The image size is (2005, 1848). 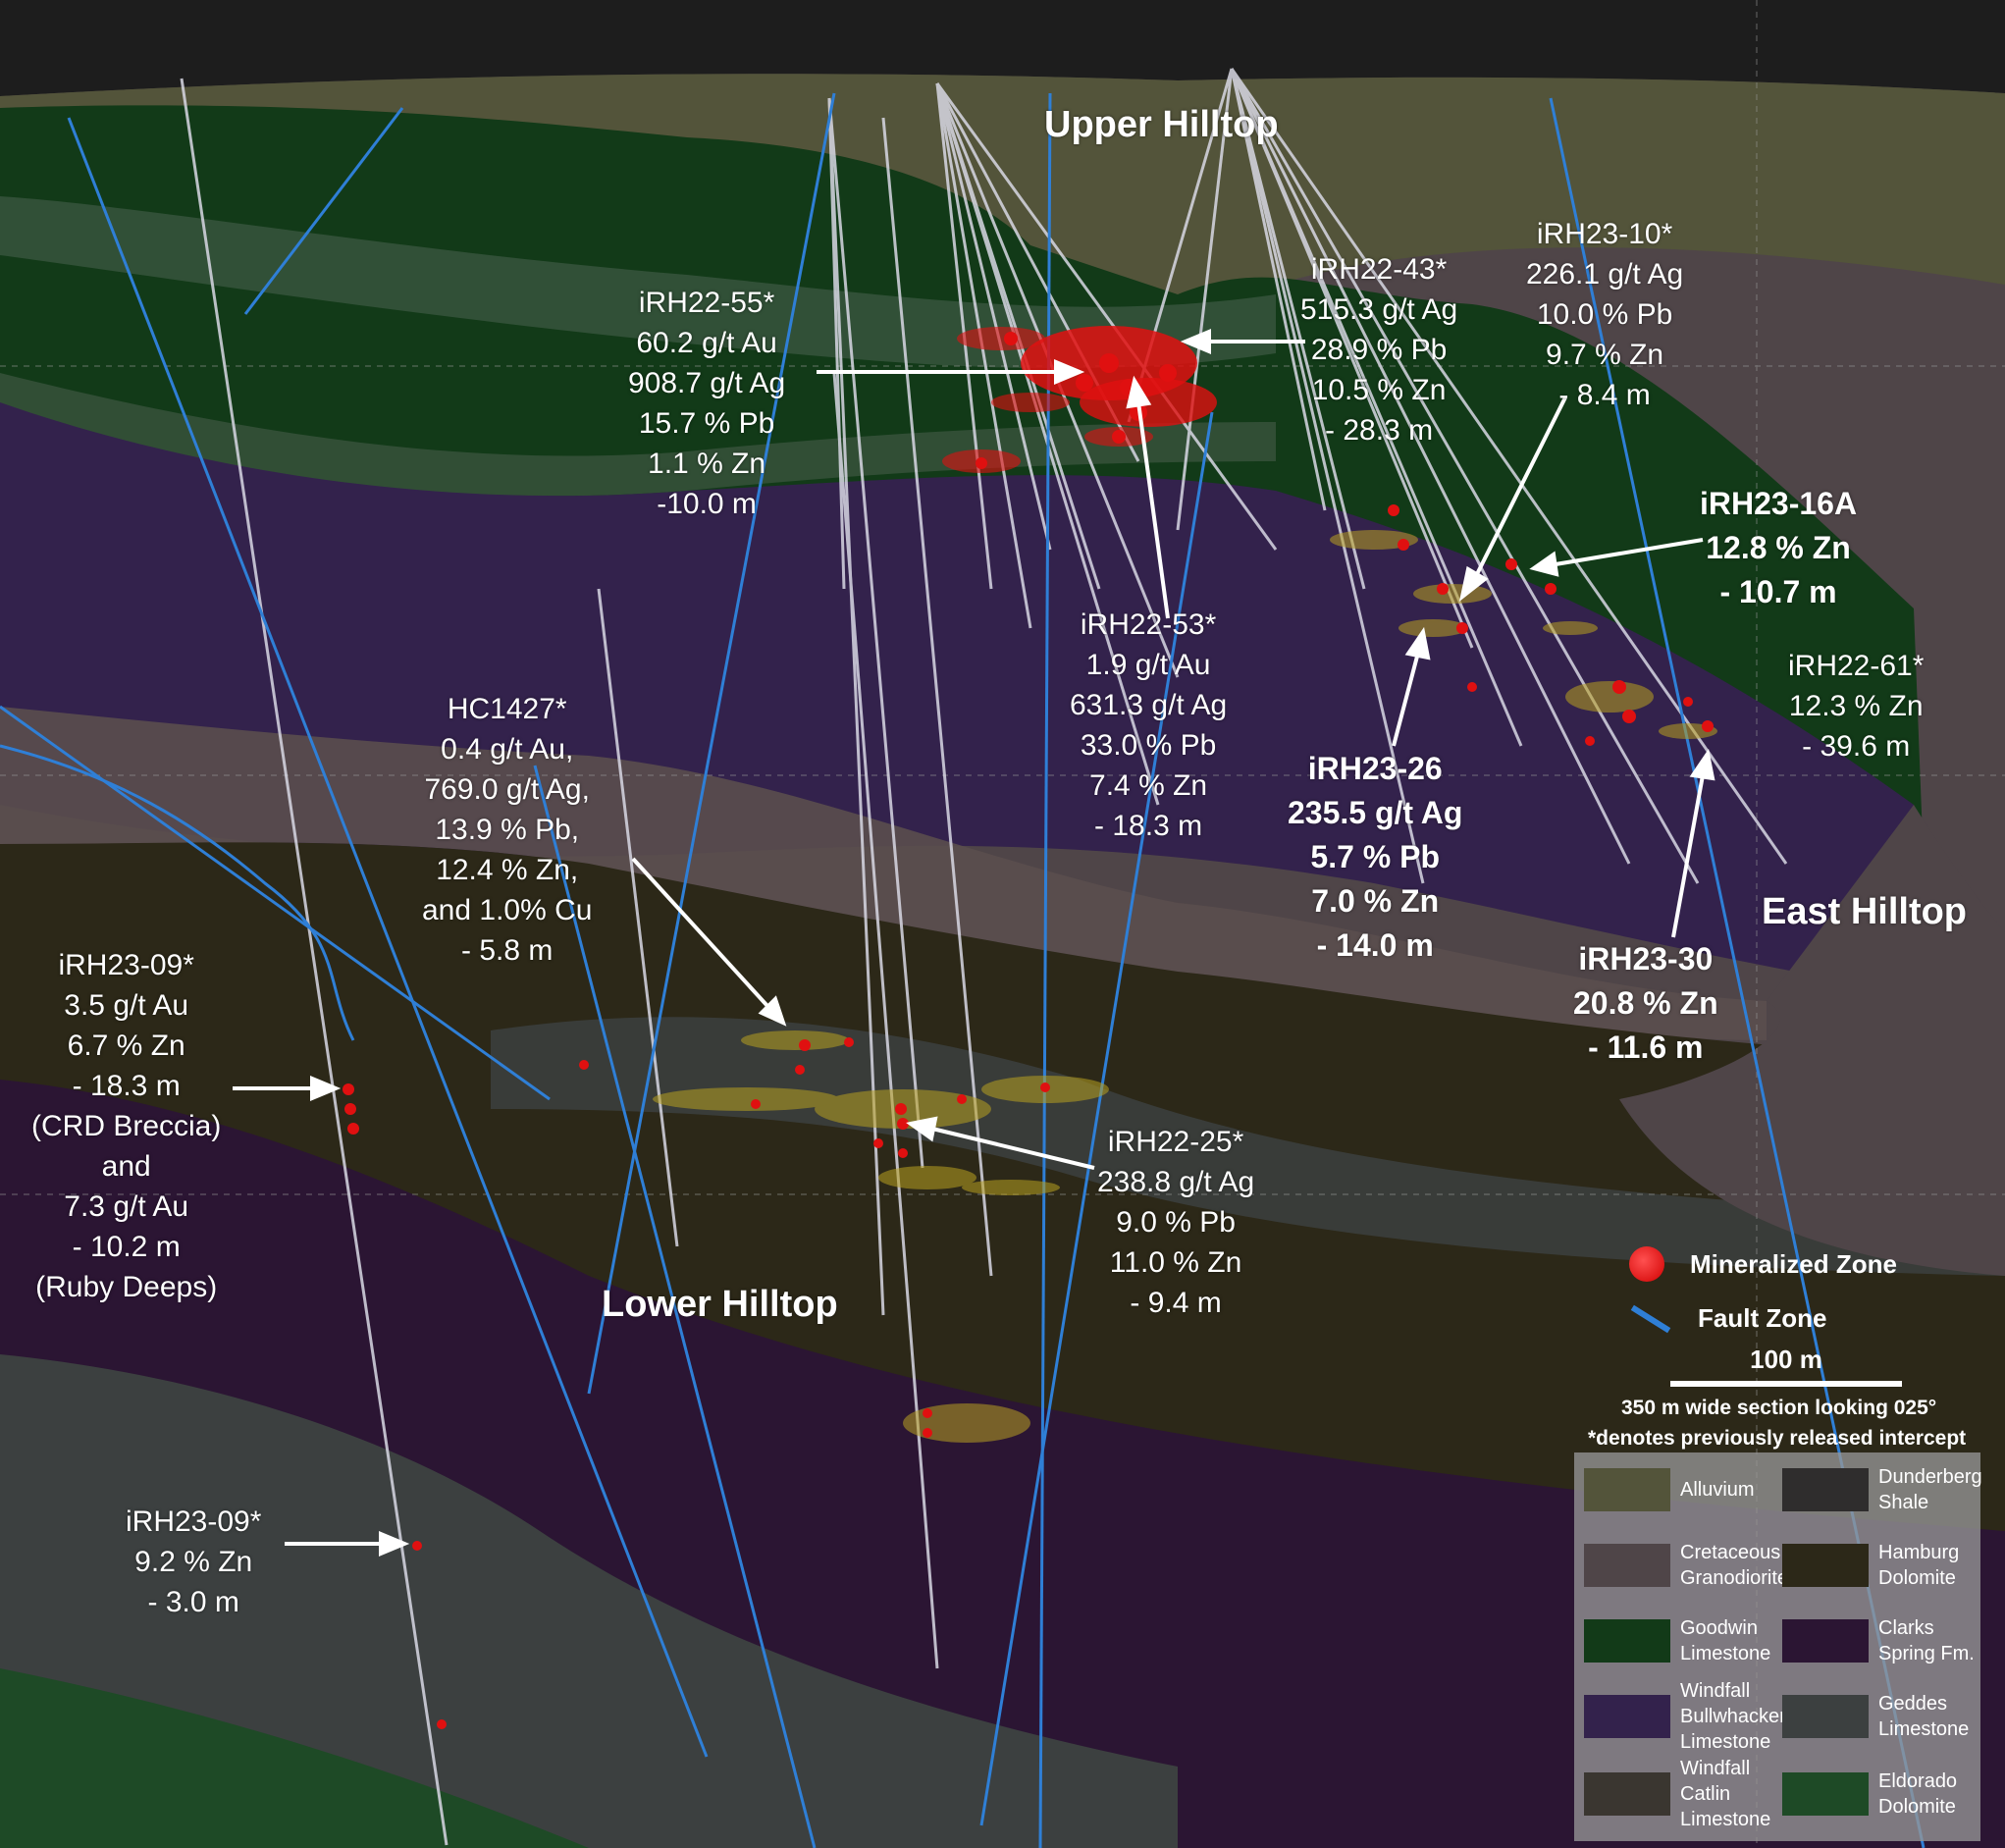 I want to click on intercept-line: 1.1 % Zn, so click(x=707, y=464).